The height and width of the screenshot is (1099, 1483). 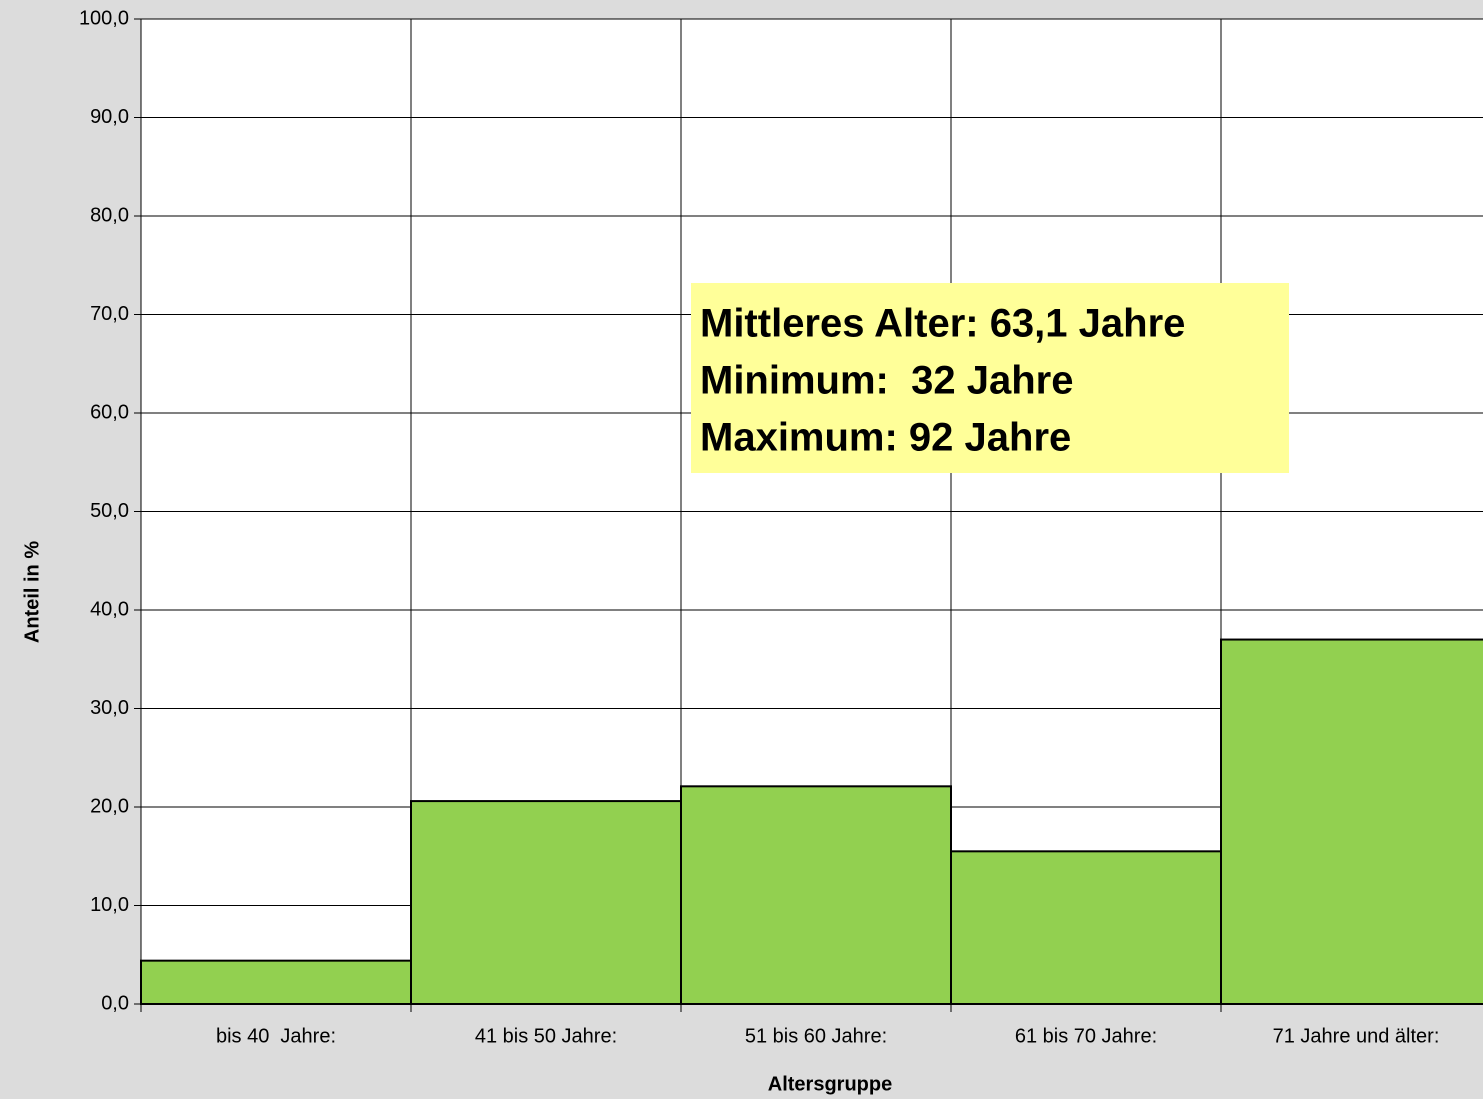 What do you see at coordinates (109, 215) in the screenshot?
I see `y-tick-label: 80,0` at bounding box center [109, 215].